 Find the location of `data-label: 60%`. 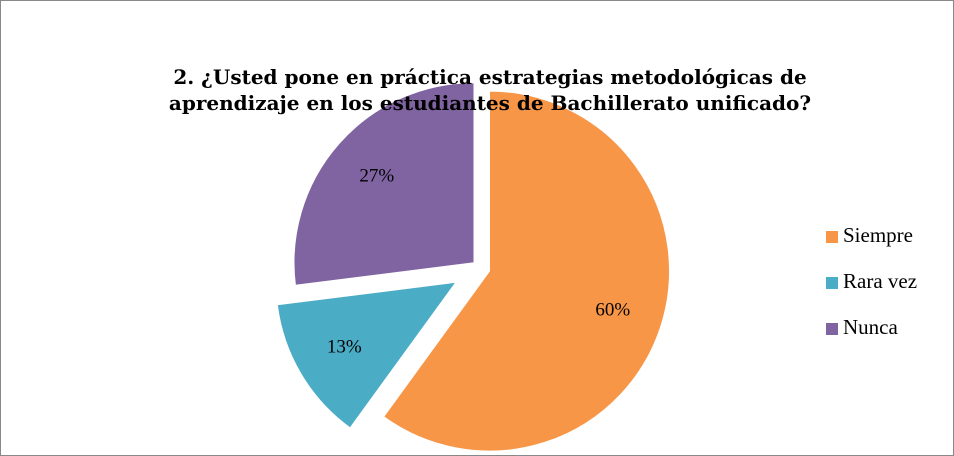

data-label: 60% is located at coordinates (612, 309).